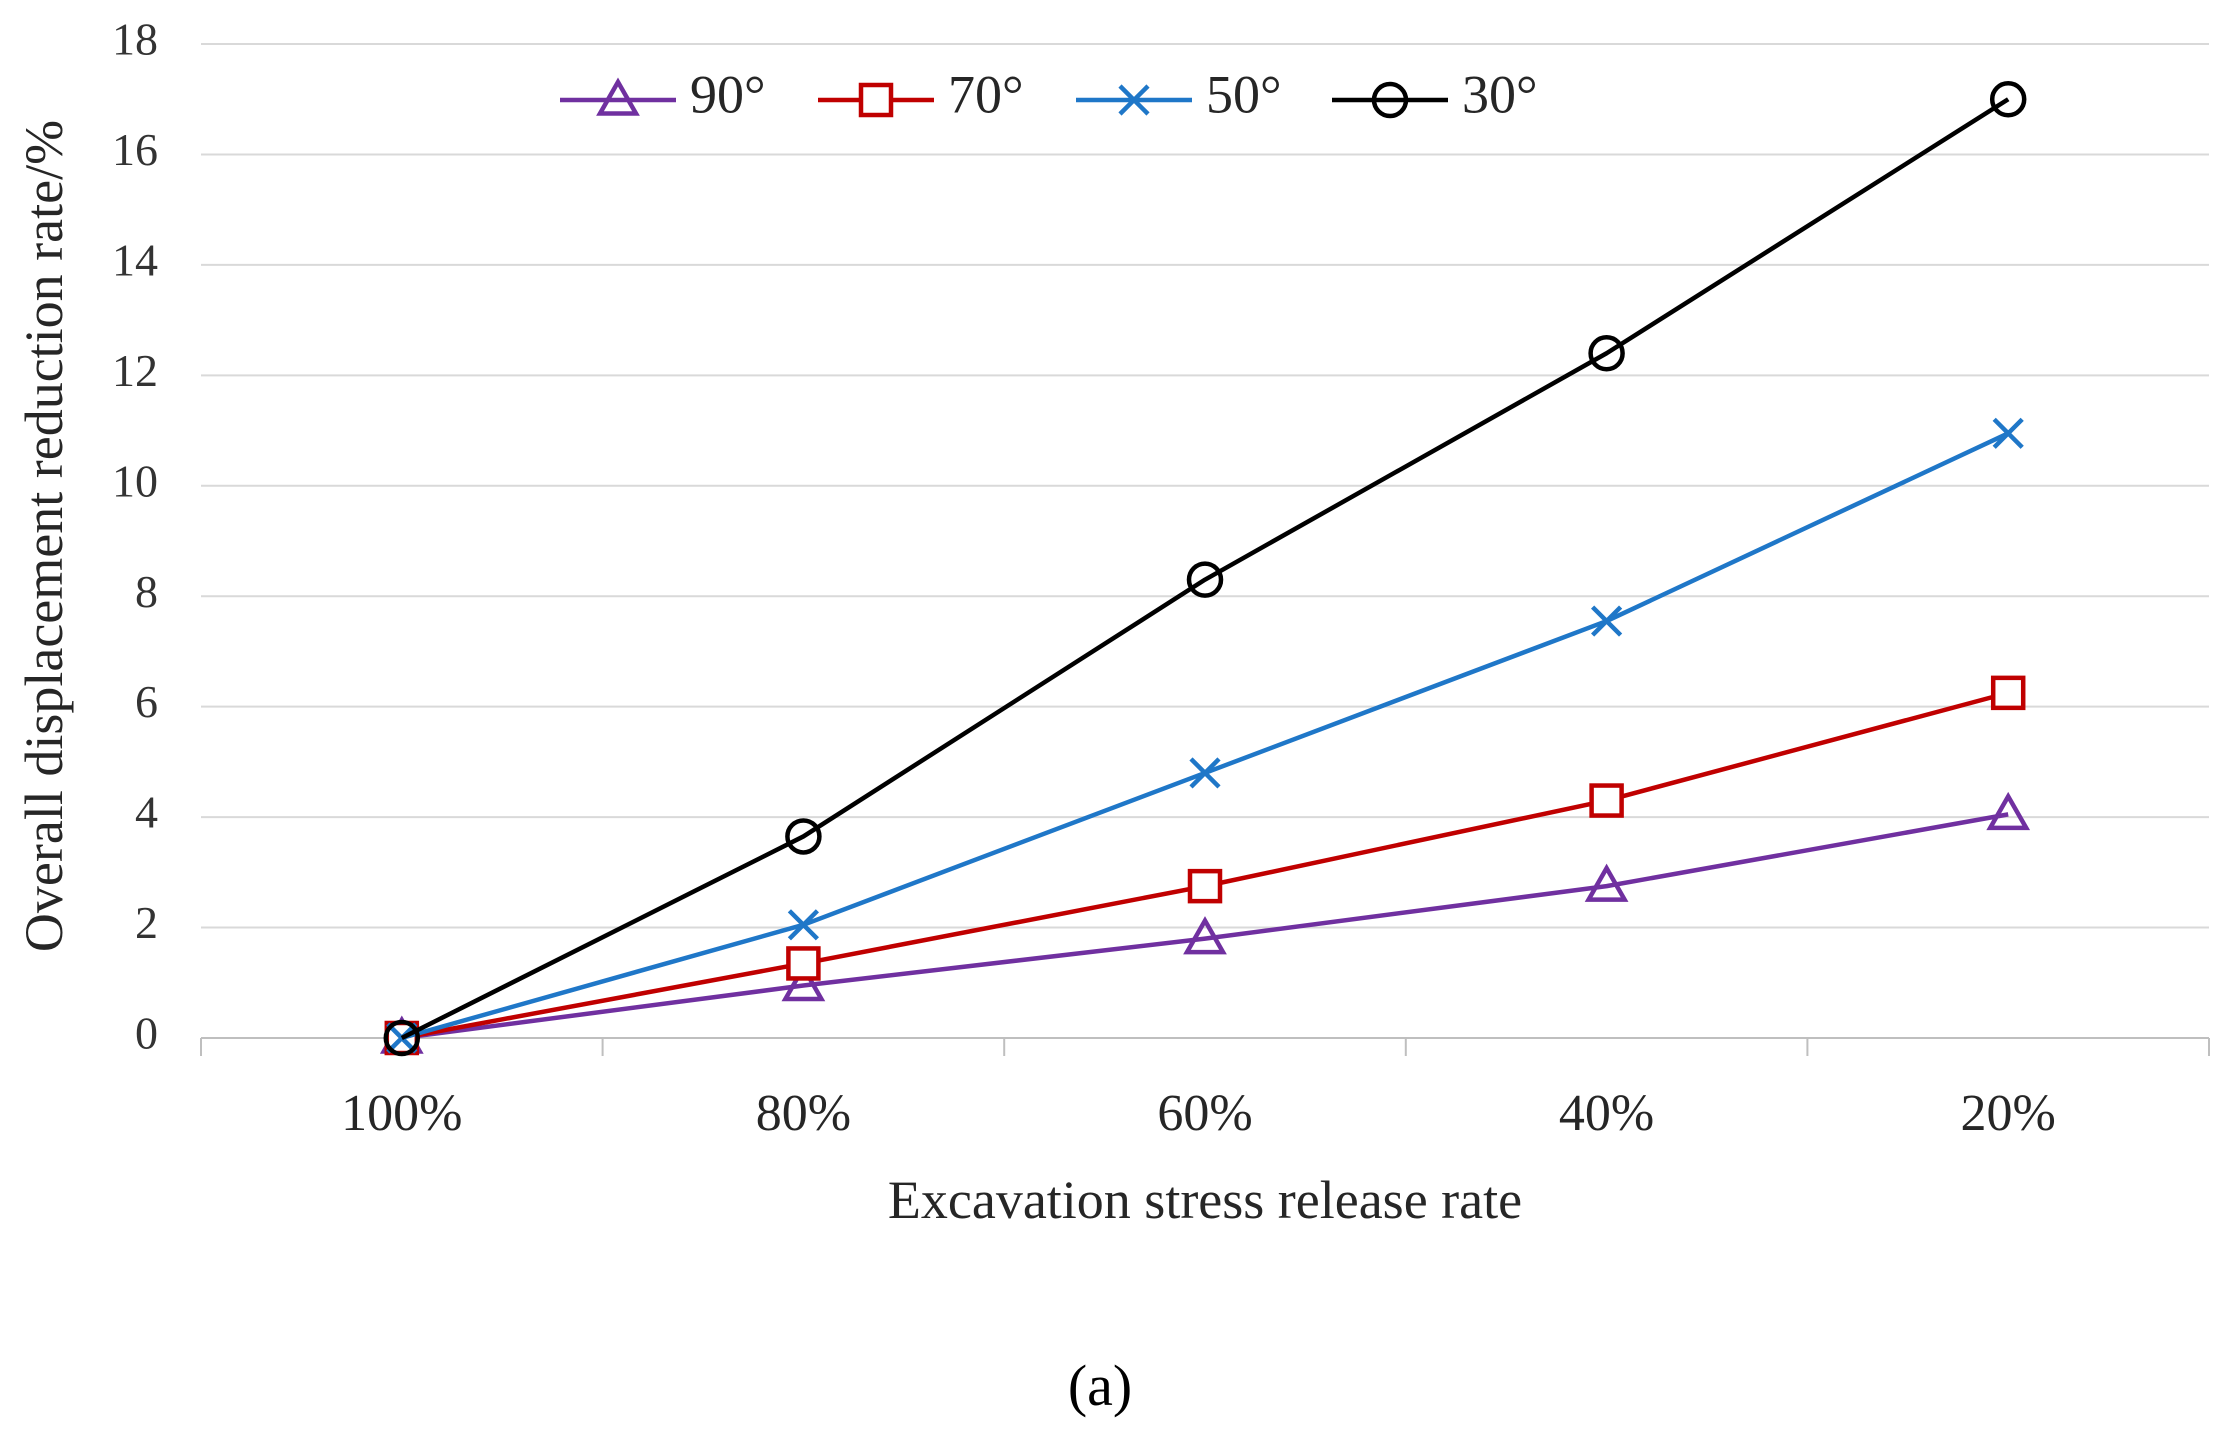  What do you see at coordinates (1606, 1113) in the screenshot?
I see `x-tick-label-3: 40%` at bounding box center [1606, 1113].